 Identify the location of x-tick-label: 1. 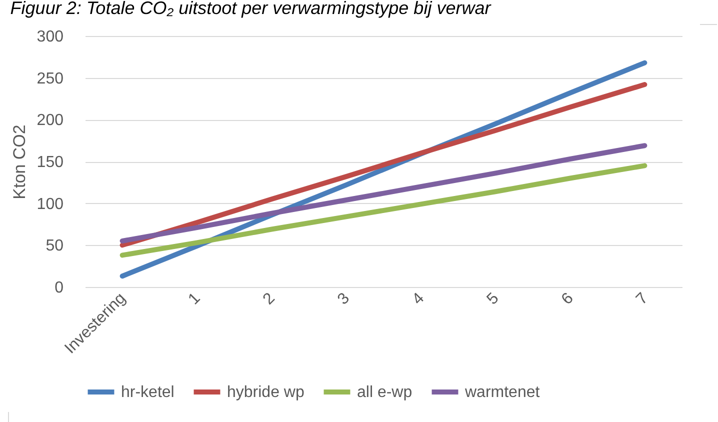
(194, 299).